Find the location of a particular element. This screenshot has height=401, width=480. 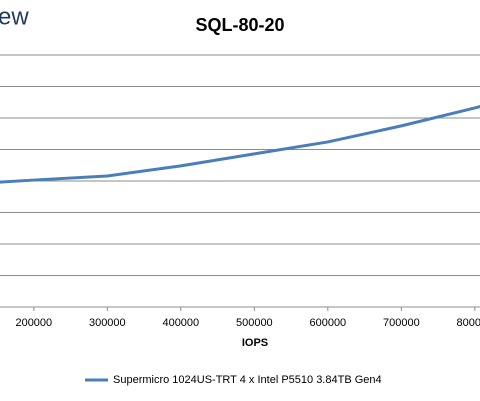

logo-fragment: ew is located at coordinates (14, 16).